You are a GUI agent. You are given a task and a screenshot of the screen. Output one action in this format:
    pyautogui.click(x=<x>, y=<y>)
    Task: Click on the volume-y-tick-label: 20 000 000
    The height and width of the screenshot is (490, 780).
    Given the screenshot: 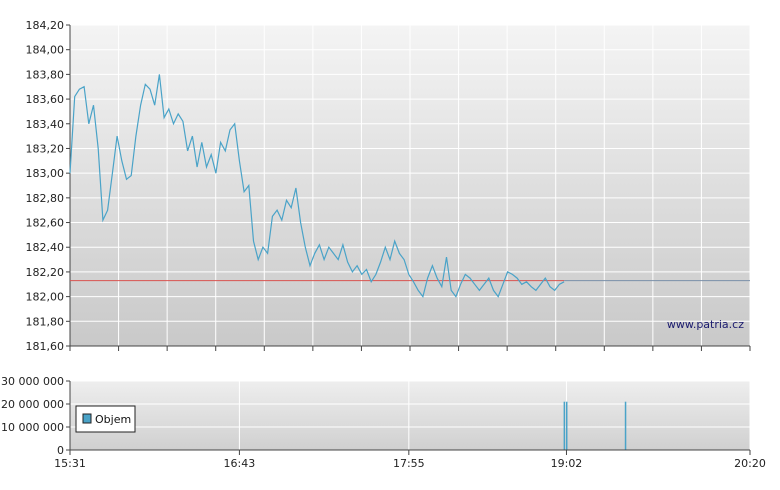 What is the action you would take?
    pyautogui.click(x=32, y=404)
    